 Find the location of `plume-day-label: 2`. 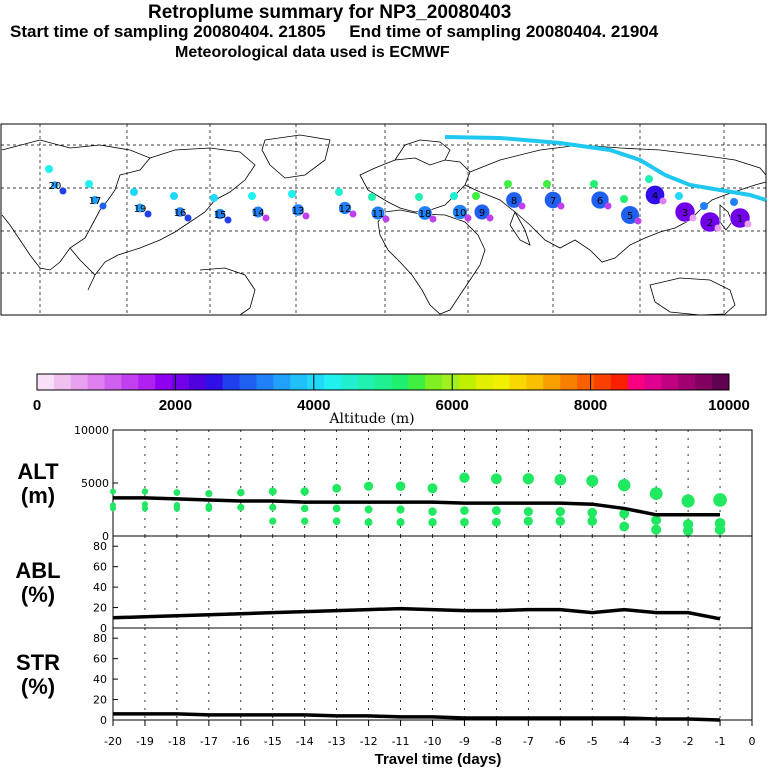

plume-day-label: 2 is located at coordinates (710, 223).